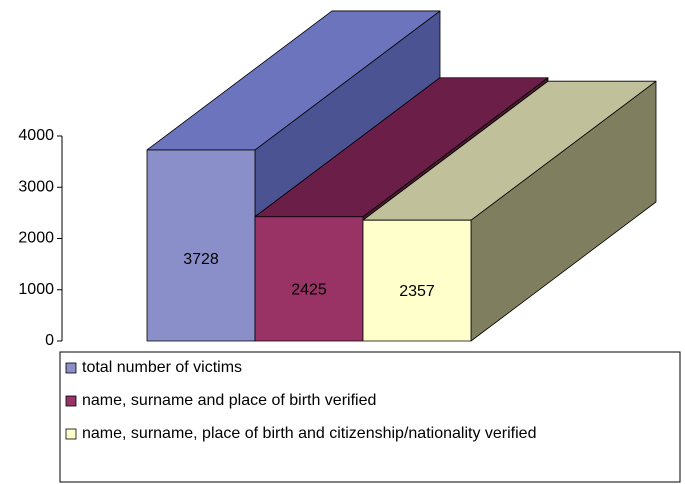 This screenshot has height=484, width=685. What do you see at coordinates (49, 340) in the screenshot?
I see `y-tick-label: 0` at bounding box center [49, 340].